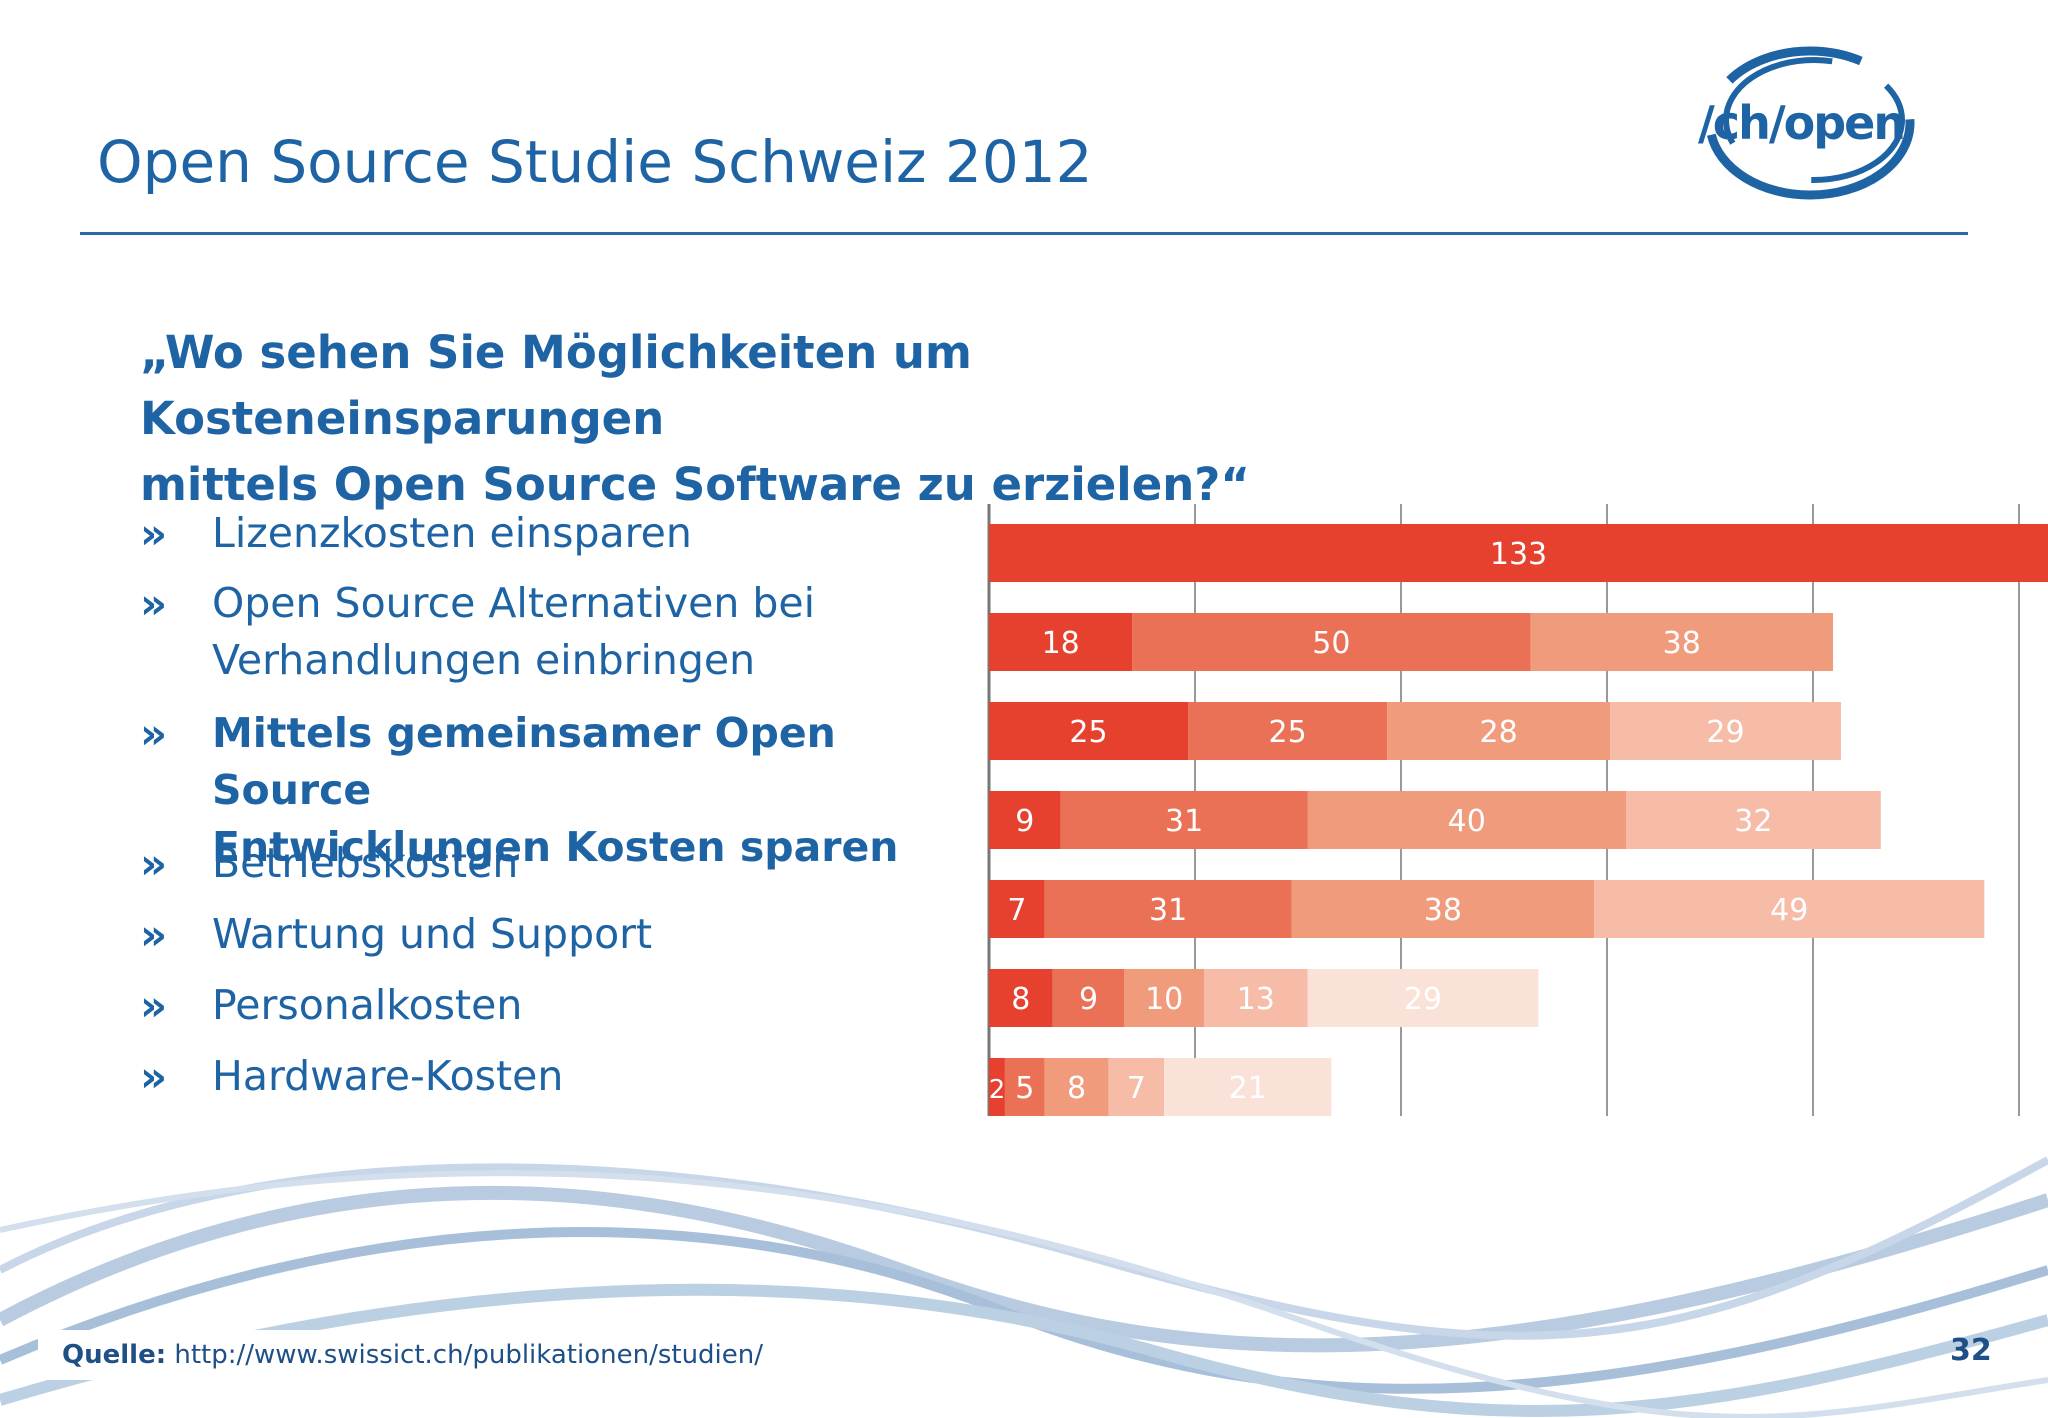  I want to click on list-item: » Betriebskosten, so click(550, 870).